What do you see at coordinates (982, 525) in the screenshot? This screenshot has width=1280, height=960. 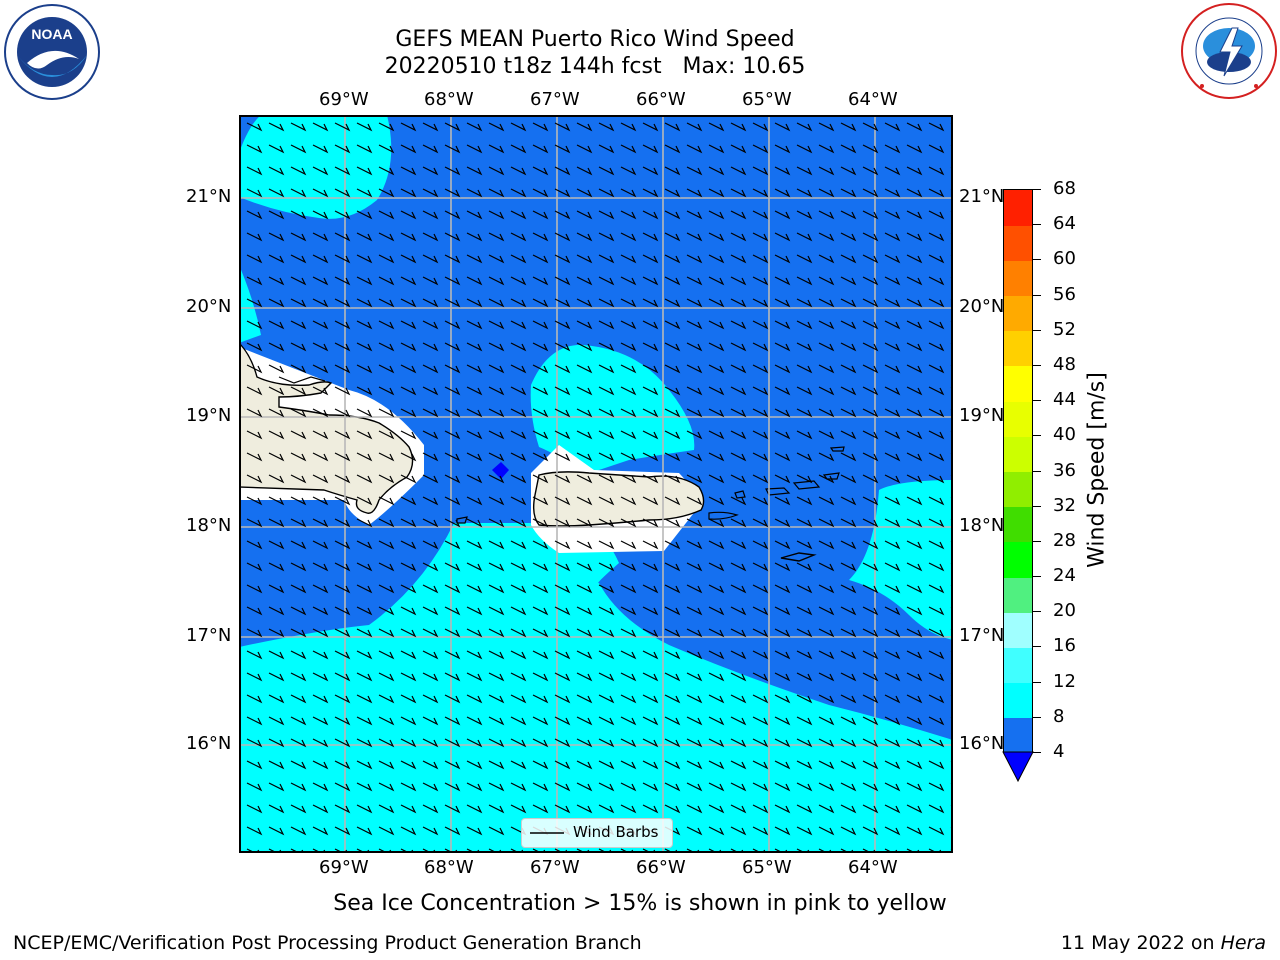 I see `right-lat-tick: 18°N` at bounding box center [982, 525].